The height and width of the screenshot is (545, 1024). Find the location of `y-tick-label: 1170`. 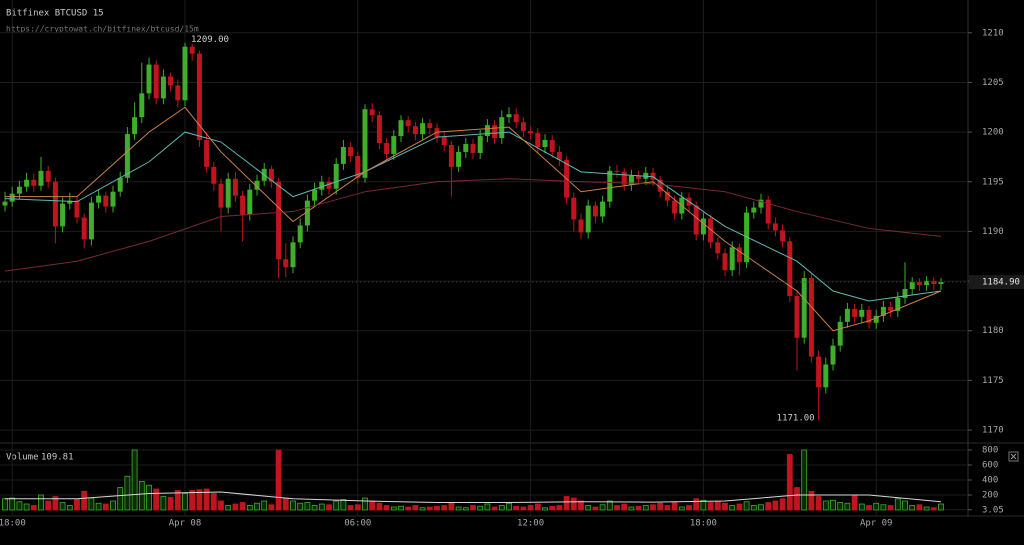

y-tick-label: 1170 is located at coordinates (993, 431).